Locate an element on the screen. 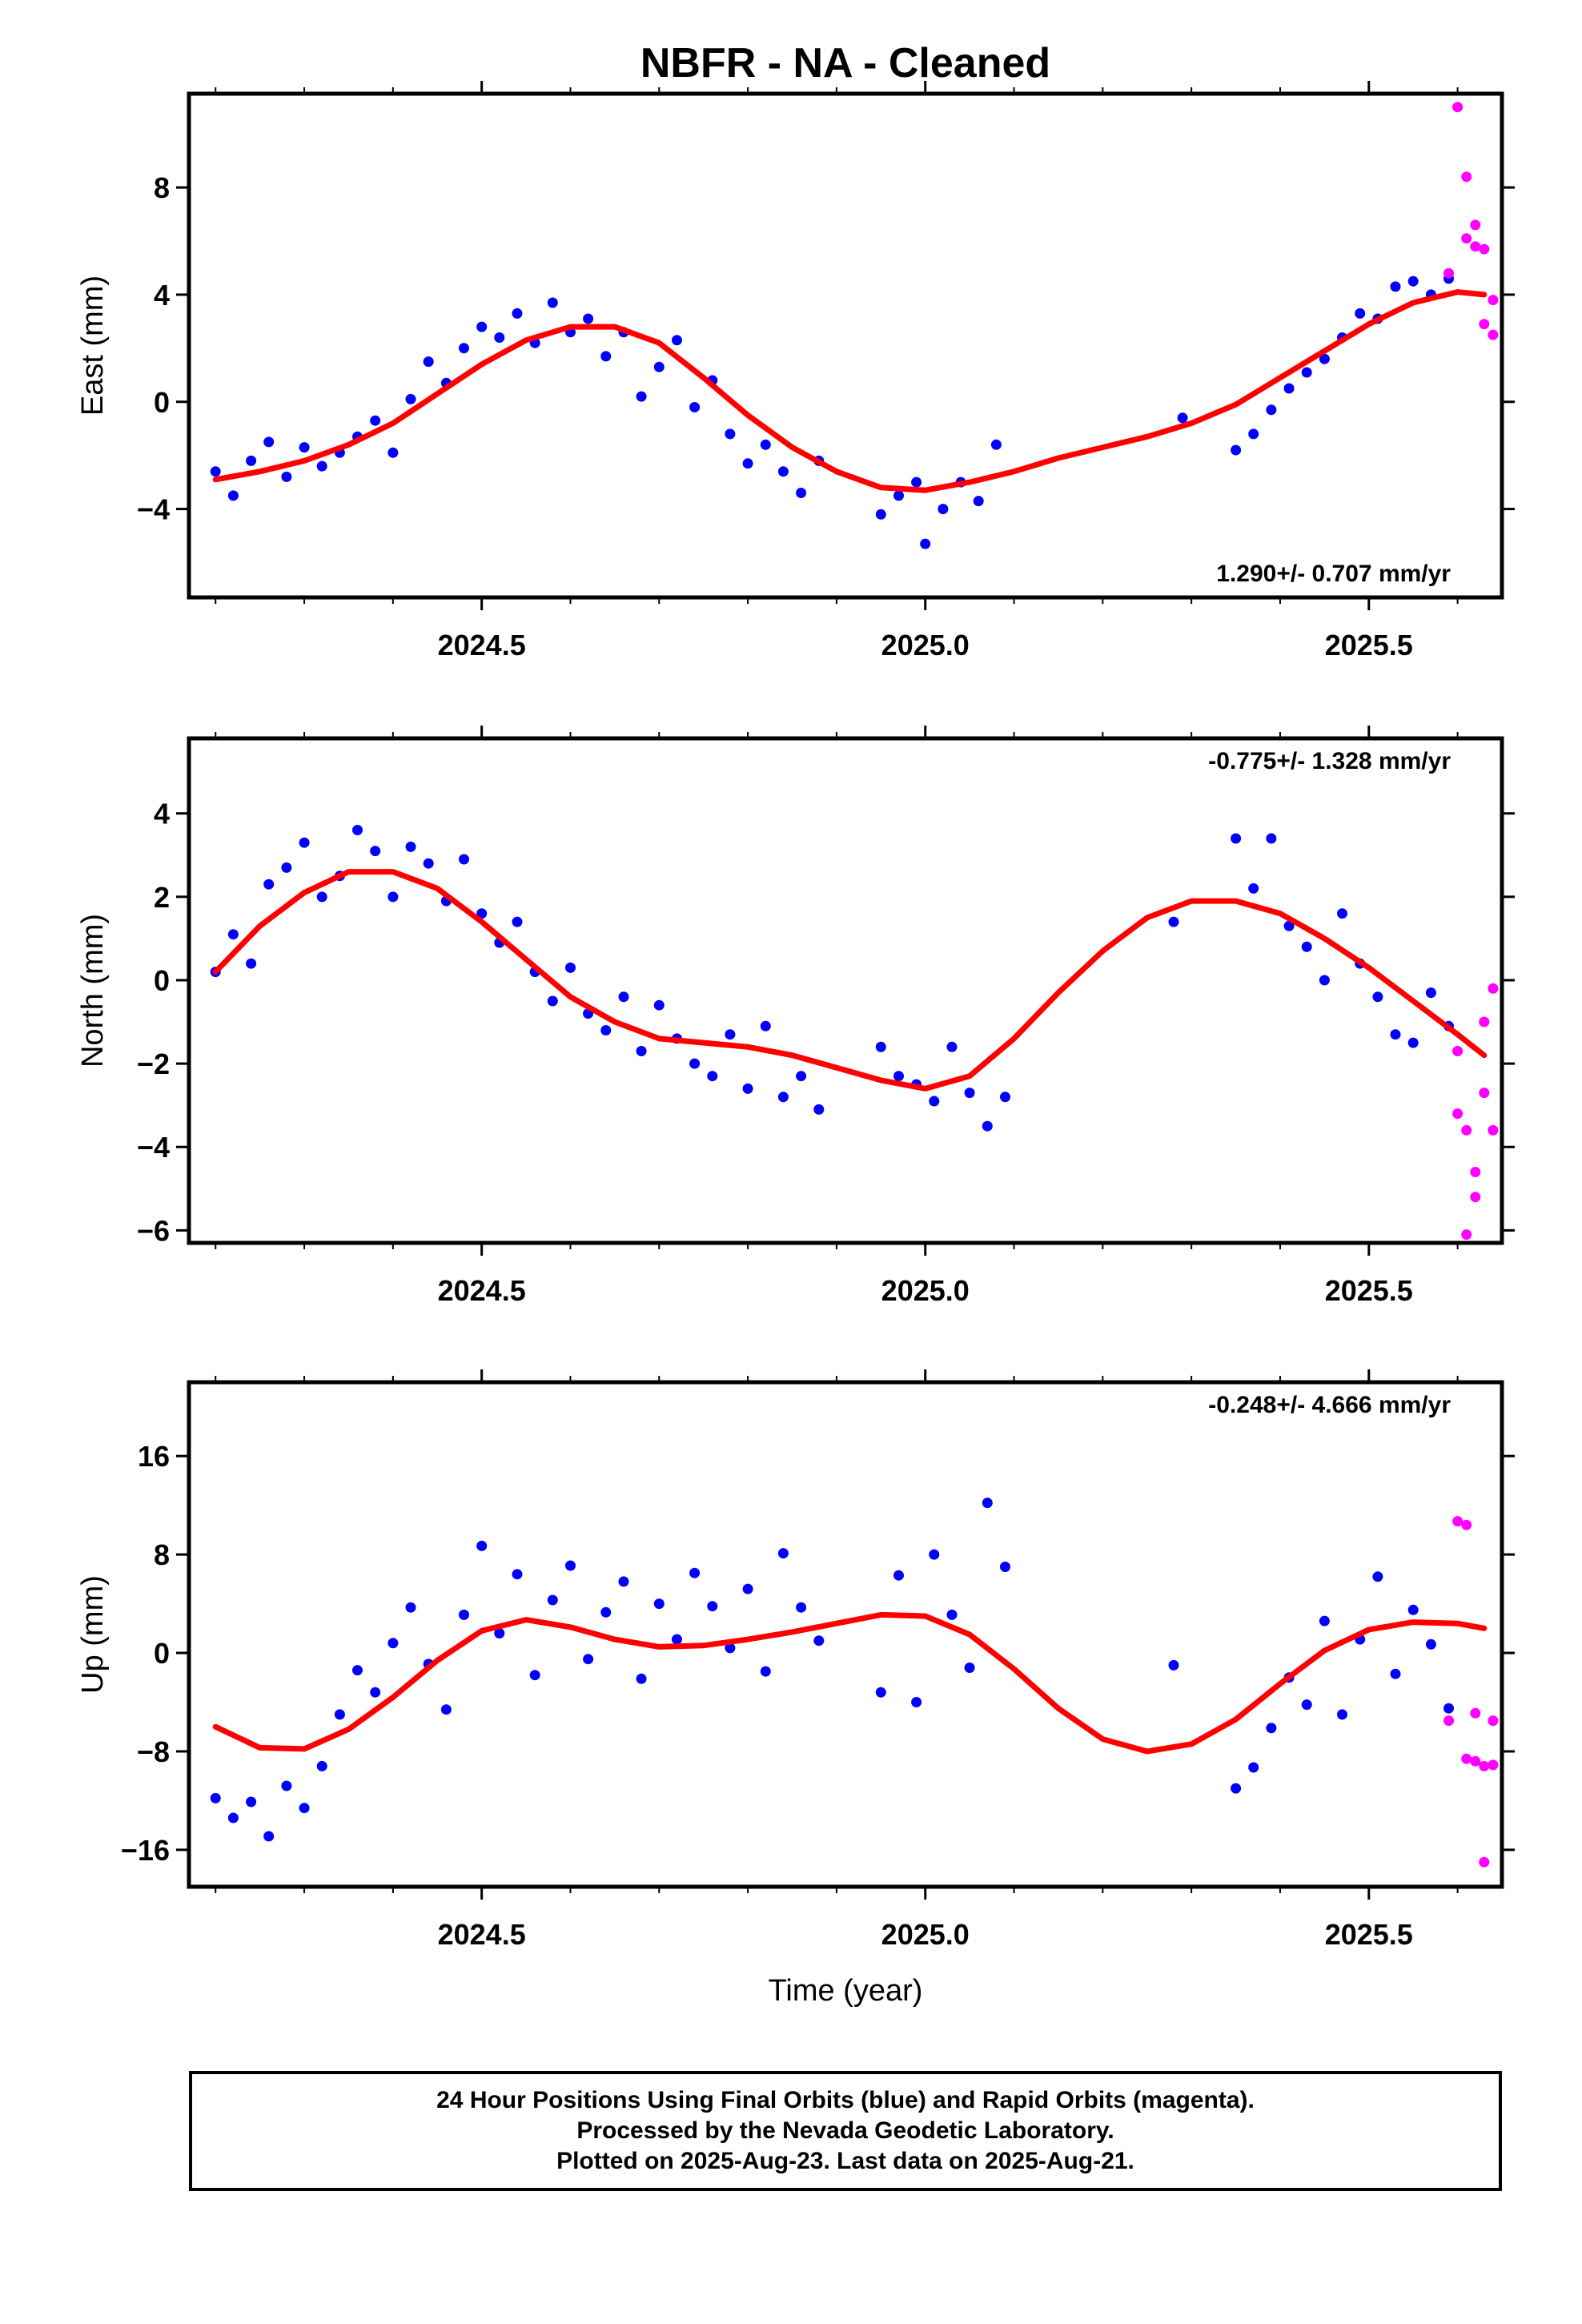 Image resolution: width=1582 pixels, height=2324 pixels. y-tick-label: 8 is located at coordinates (162, 1554).